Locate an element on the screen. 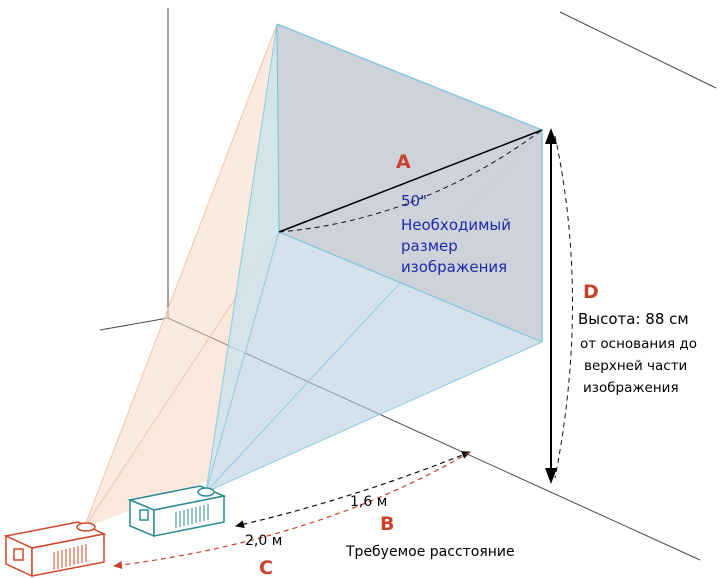  height-caption-line-2: верхней части is located at coordinates (635, 366).